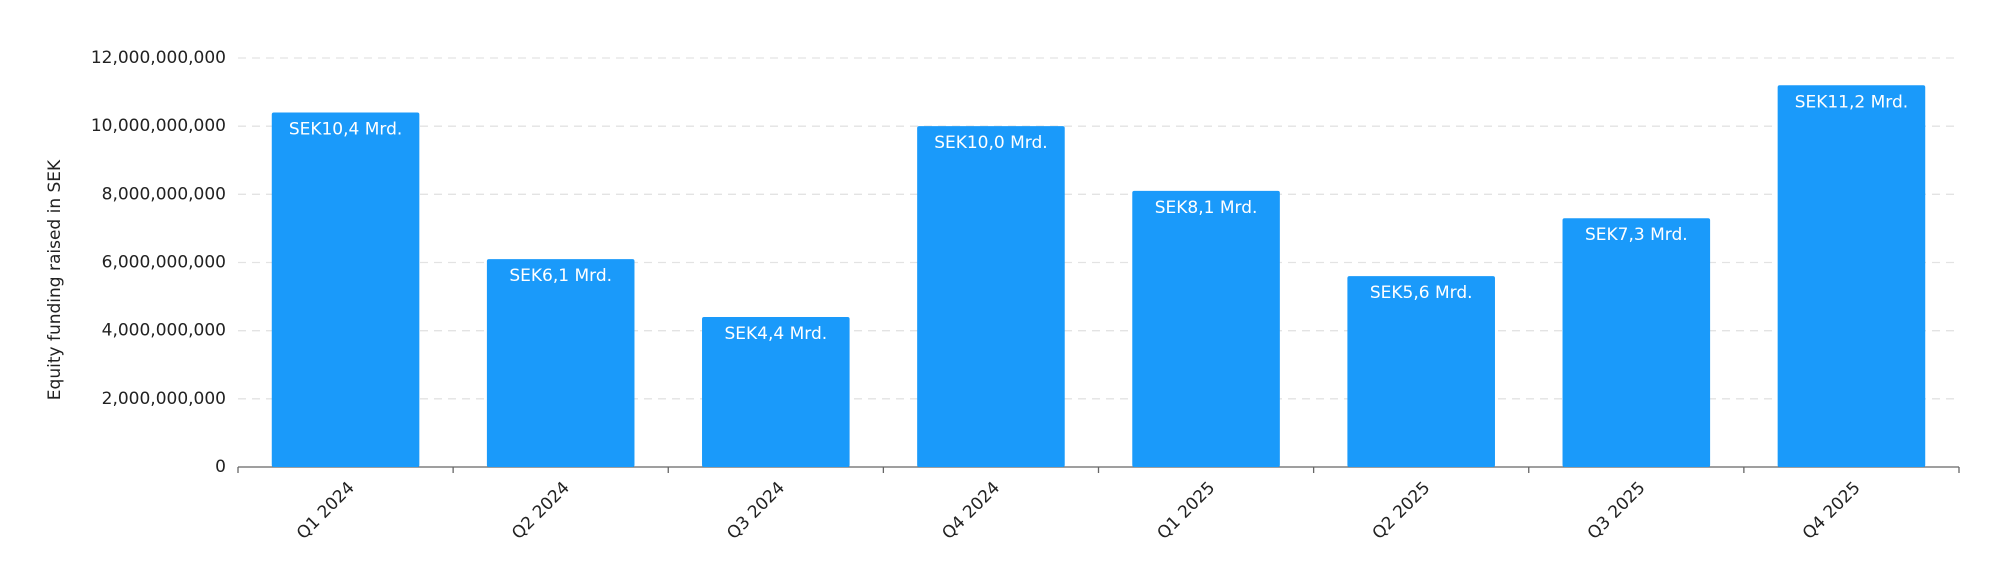 The height and width of the screenshot is (582, 2000). What do you see at coordinates (1206, 208) in the screenshot?
I see `value-label: SEK8,1 Mrd.` at bounding box center [1206, 208].